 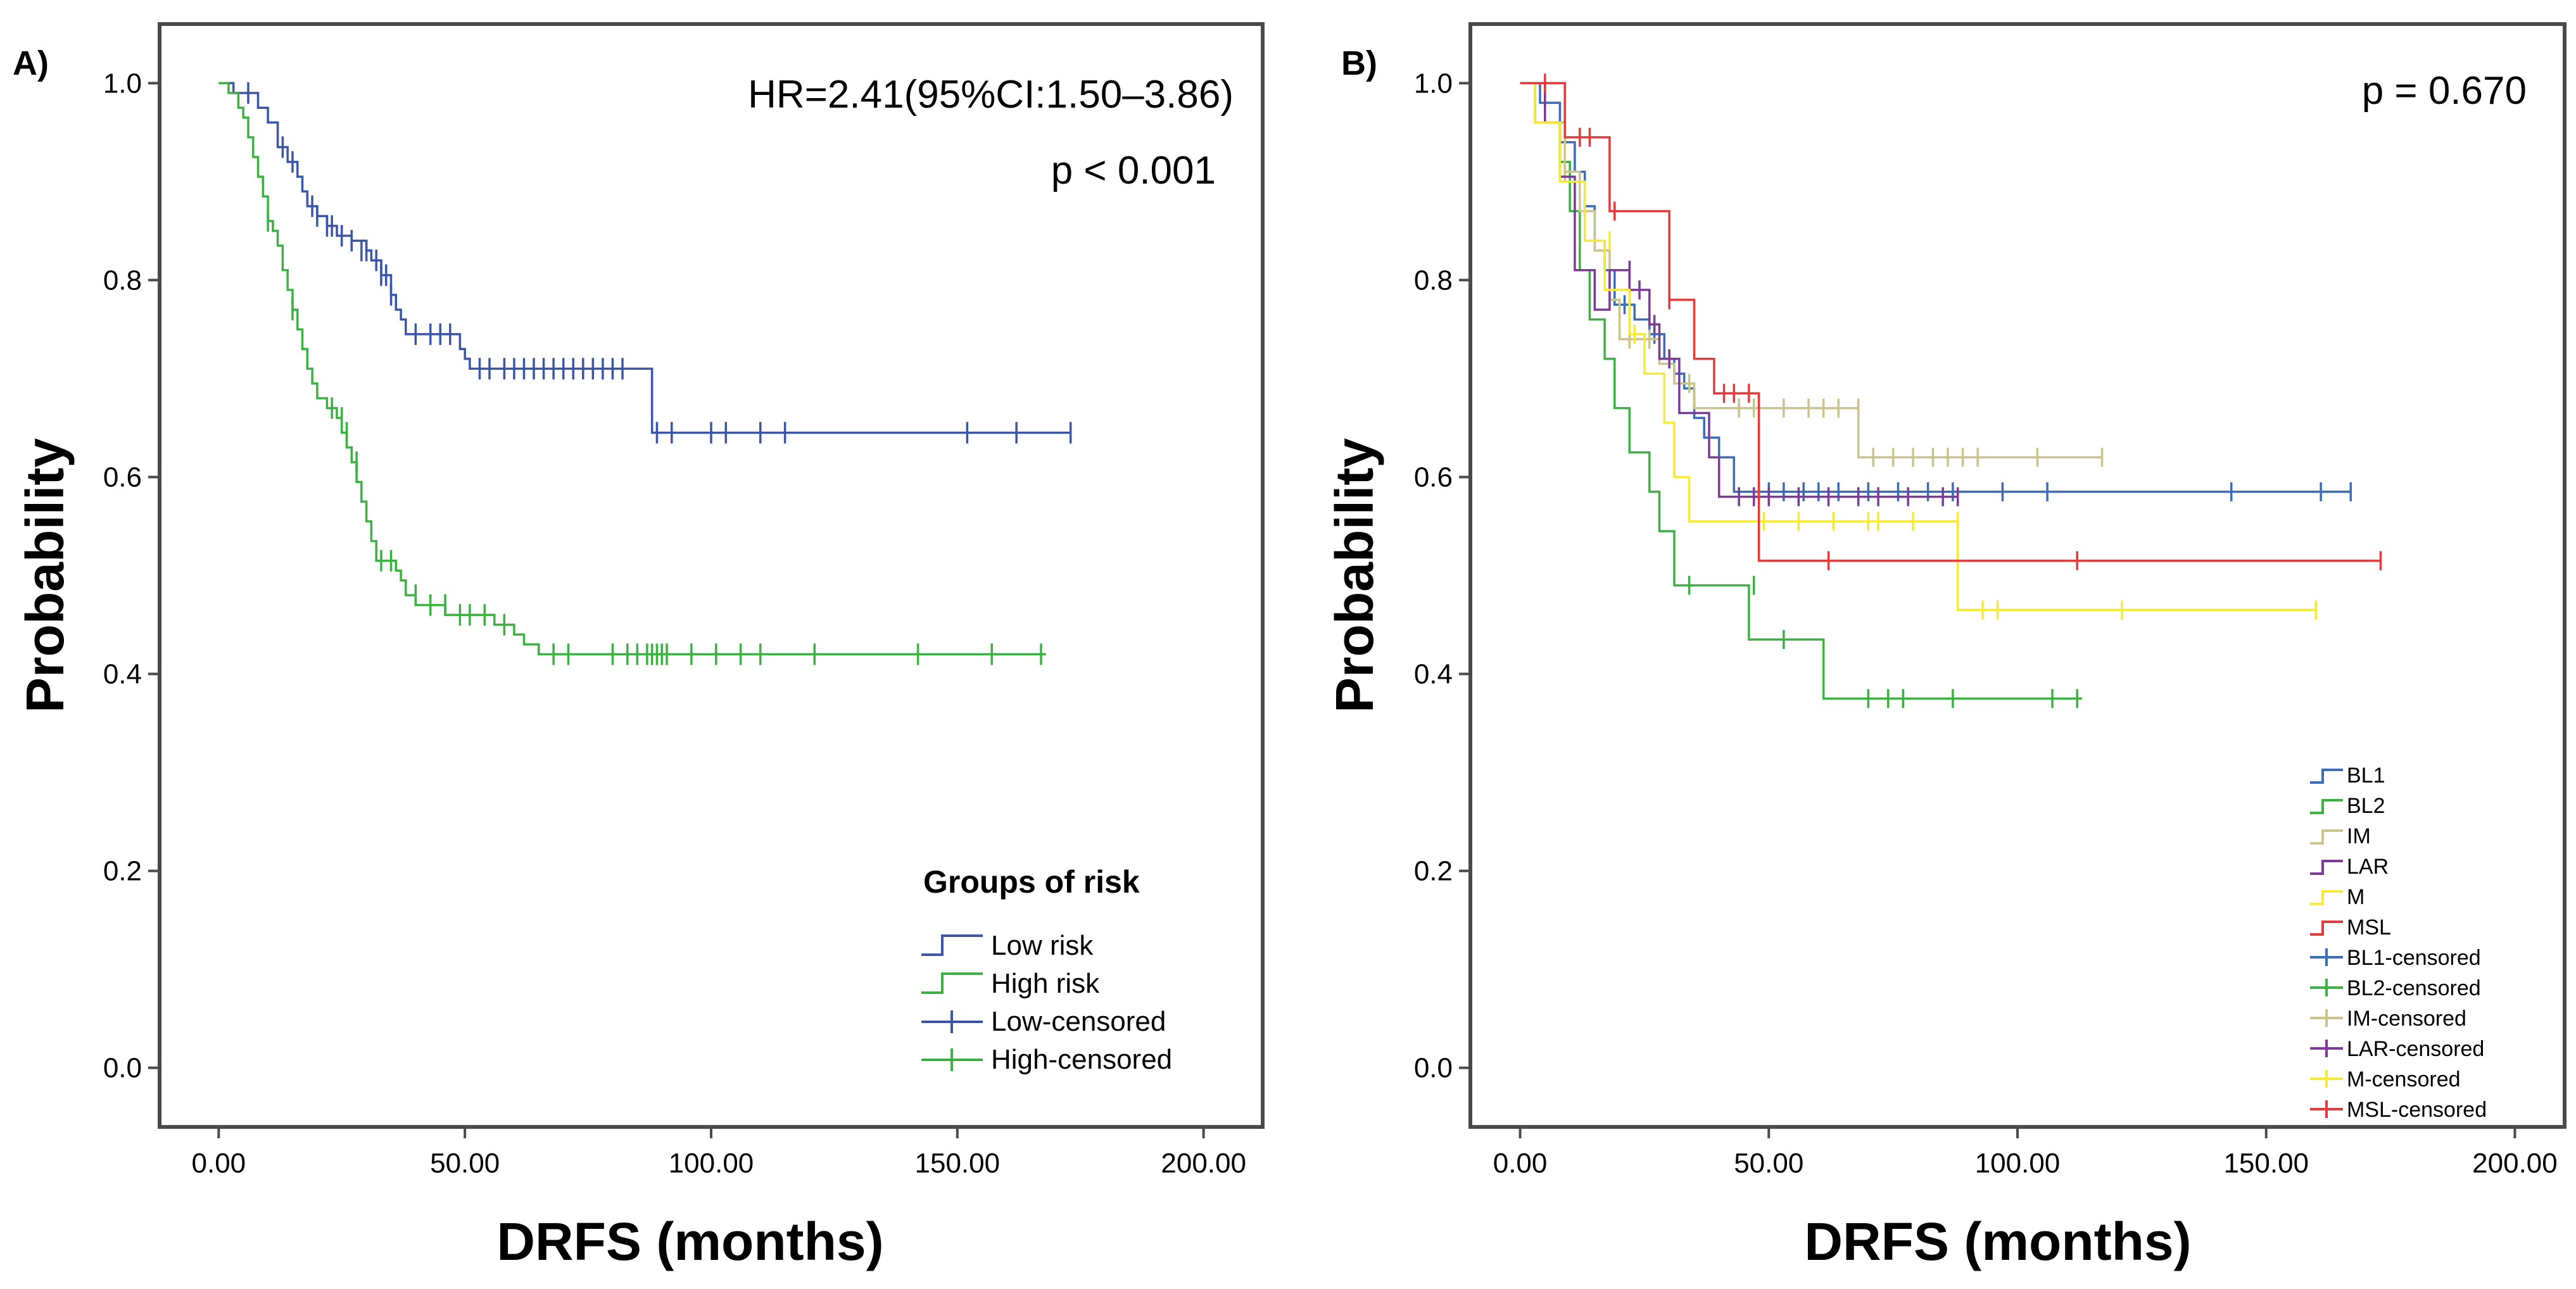 What do you see at coordinates (2366, 776) in the screenshot?
I see `panel-b-legend-bl1: BL1` at bounding box center [2366, 776].